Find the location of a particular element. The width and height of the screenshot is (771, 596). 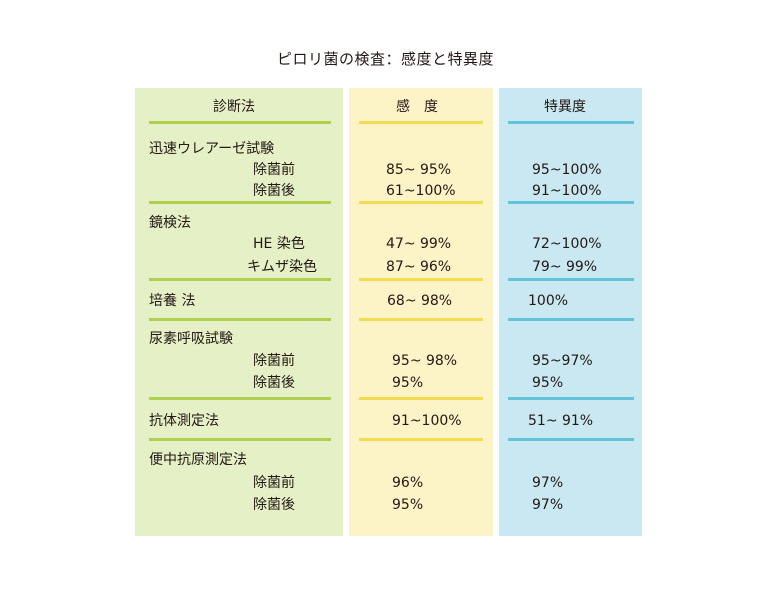

specificity-value: 79~ 99% is located at coordinates (565, 267).